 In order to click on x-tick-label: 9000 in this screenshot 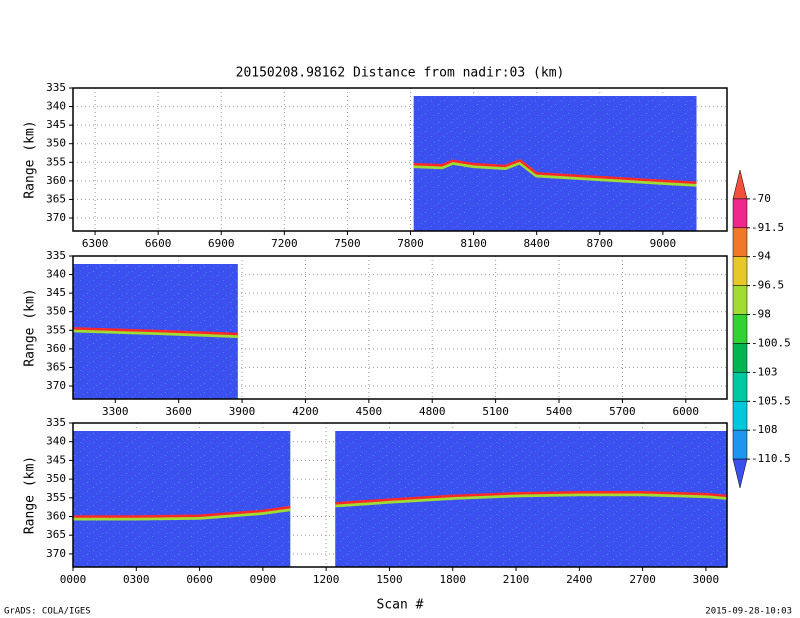, I will do `click(663, 243)`.